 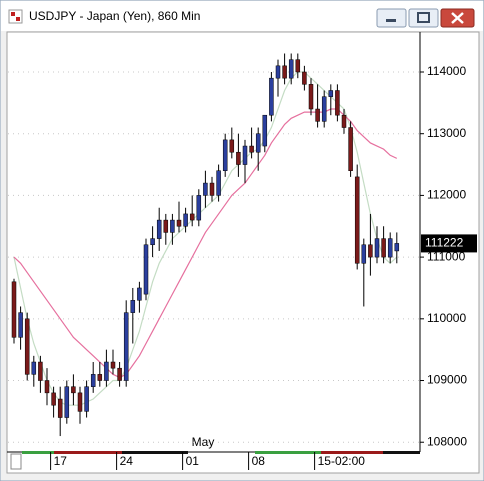 I want to click on x-tick-label: 24, so click(x=127, y=461).